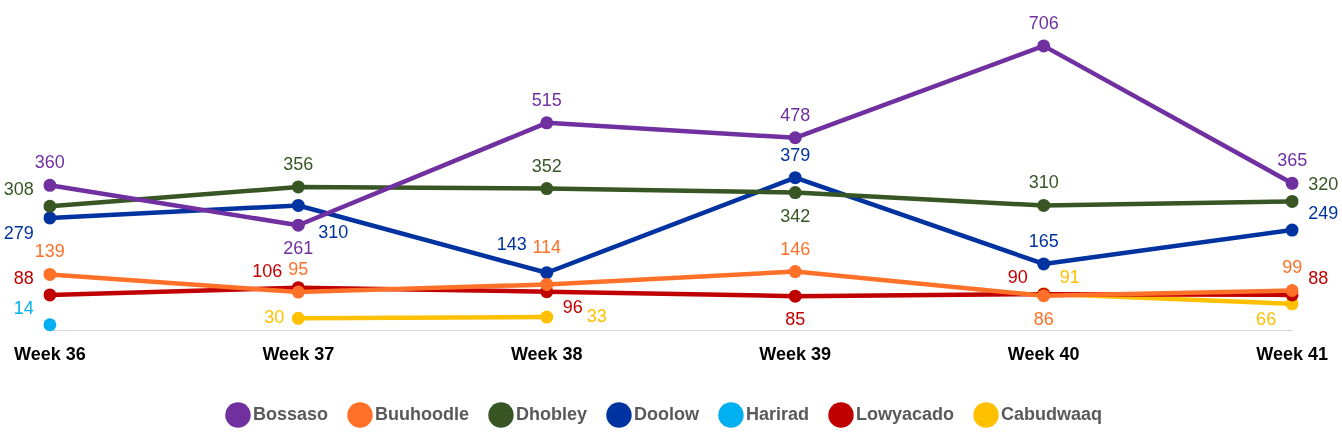 This screenshot has width=1342, height=434. What do you see at coordinates (572, 306) in the screenshot?
I see `data-label: 96` at bounding box center [572, 306].